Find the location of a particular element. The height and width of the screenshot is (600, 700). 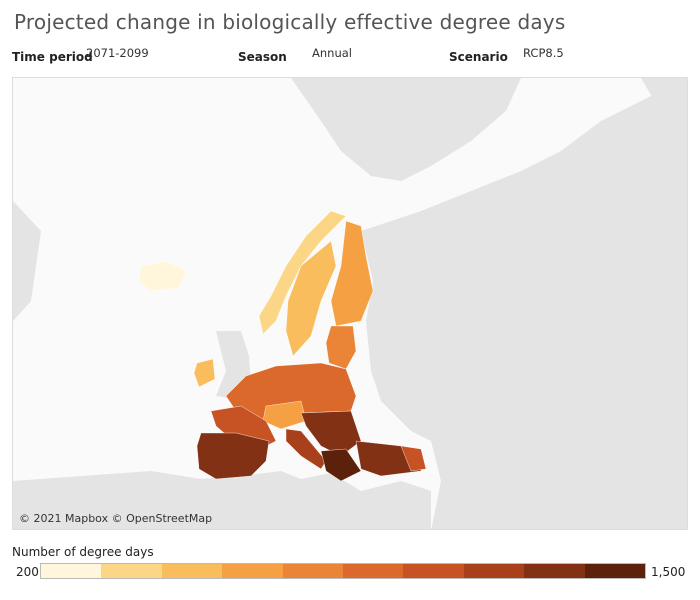

legend-min: 200 is located at coordinates (27, 572).